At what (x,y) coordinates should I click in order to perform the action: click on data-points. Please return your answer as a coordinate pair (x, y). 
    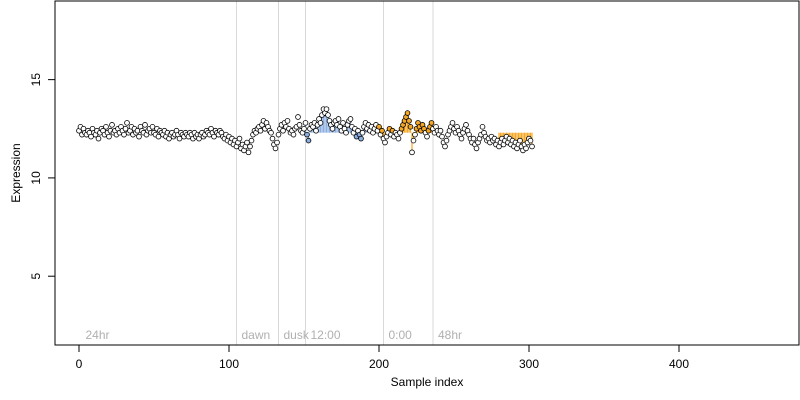
    Looking at the image, I should click on (305, 131).